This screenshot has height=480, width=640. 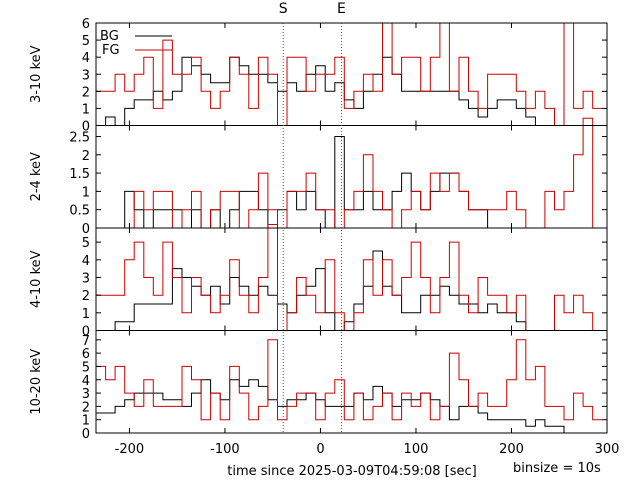 I want to click on x-tick-label: 100, so click(x=416, y=449).